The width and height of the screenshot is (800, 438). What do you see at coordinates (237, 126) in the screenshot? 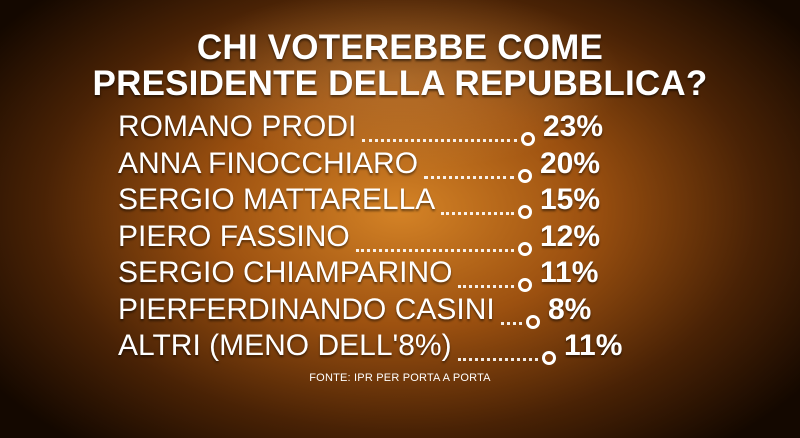
I see `candidate-name: ROMANO PRODI` at bounding box center [237, 126].